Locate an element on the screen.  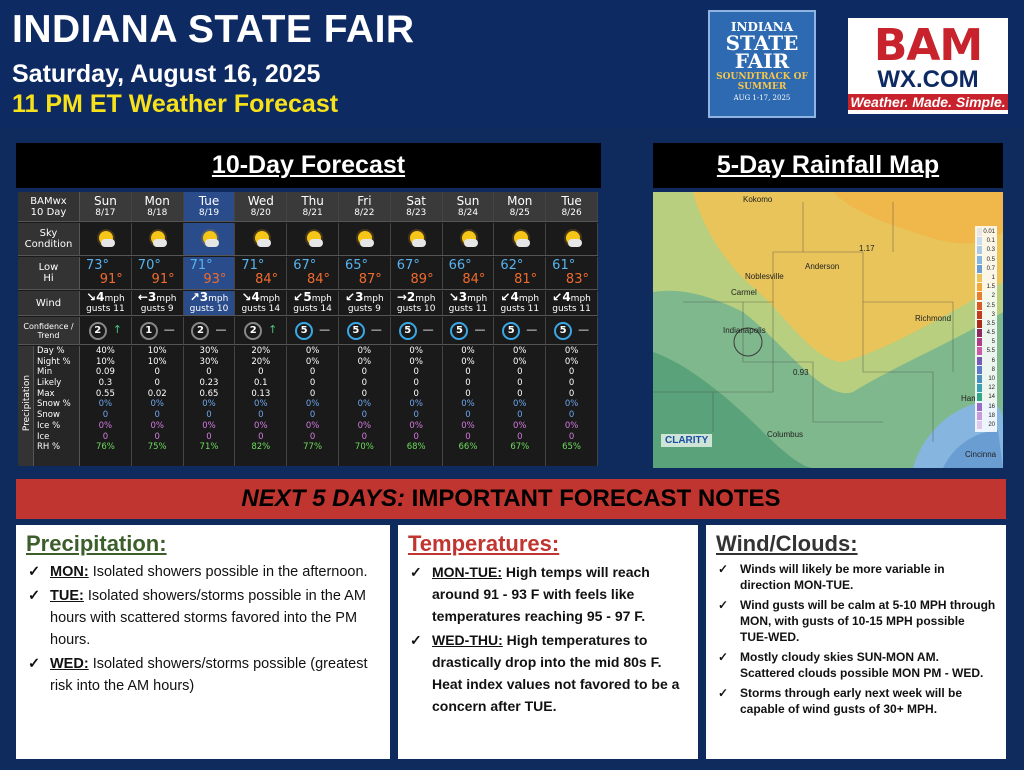
legend-label: 2.5 is located at coordinates (990, 305).